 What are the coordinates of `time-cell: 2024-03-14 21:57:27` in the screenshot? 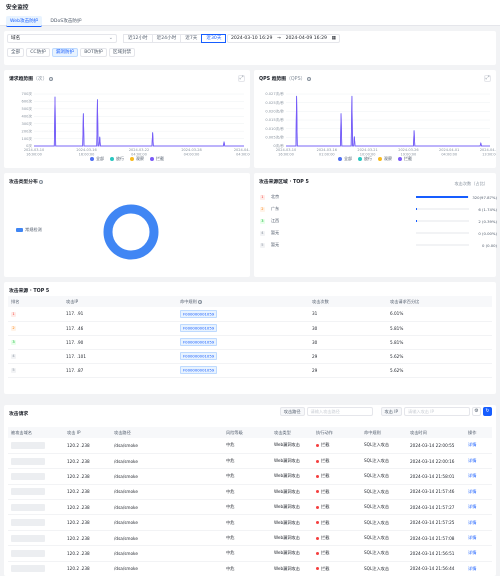 It's located at (436, 507).